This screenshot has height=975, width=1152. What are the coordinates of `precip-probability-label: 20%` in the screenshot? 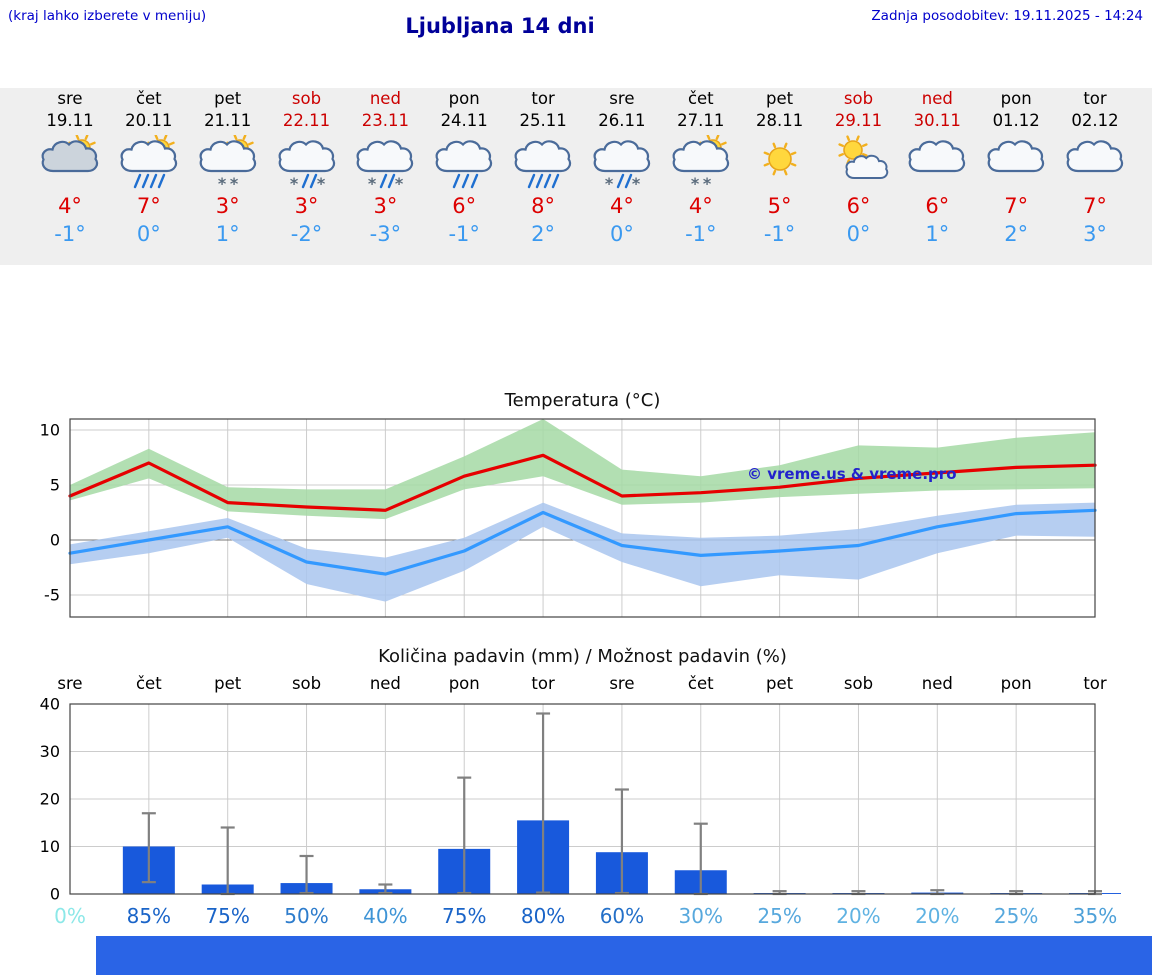 It's located at (937, 916).